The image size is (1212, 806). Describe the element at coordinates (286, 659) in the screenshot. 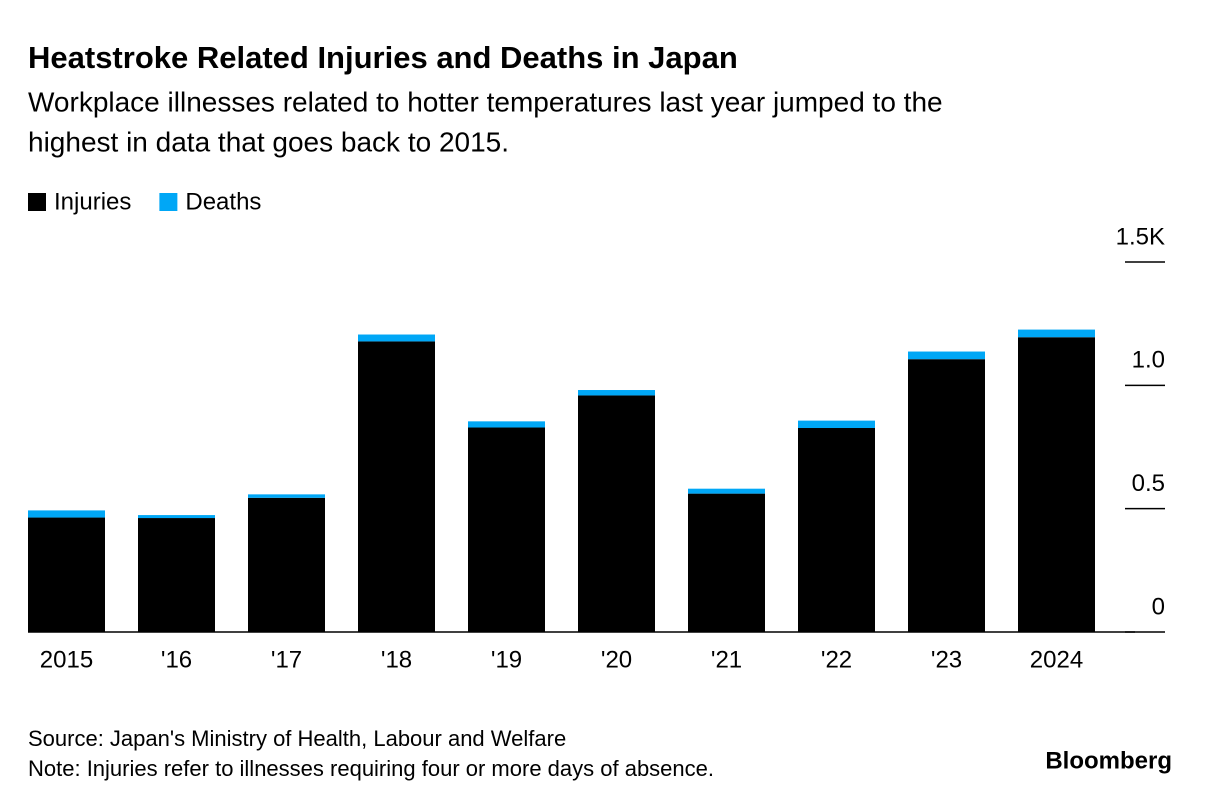

I see `x-tick-label: '17` at that location.